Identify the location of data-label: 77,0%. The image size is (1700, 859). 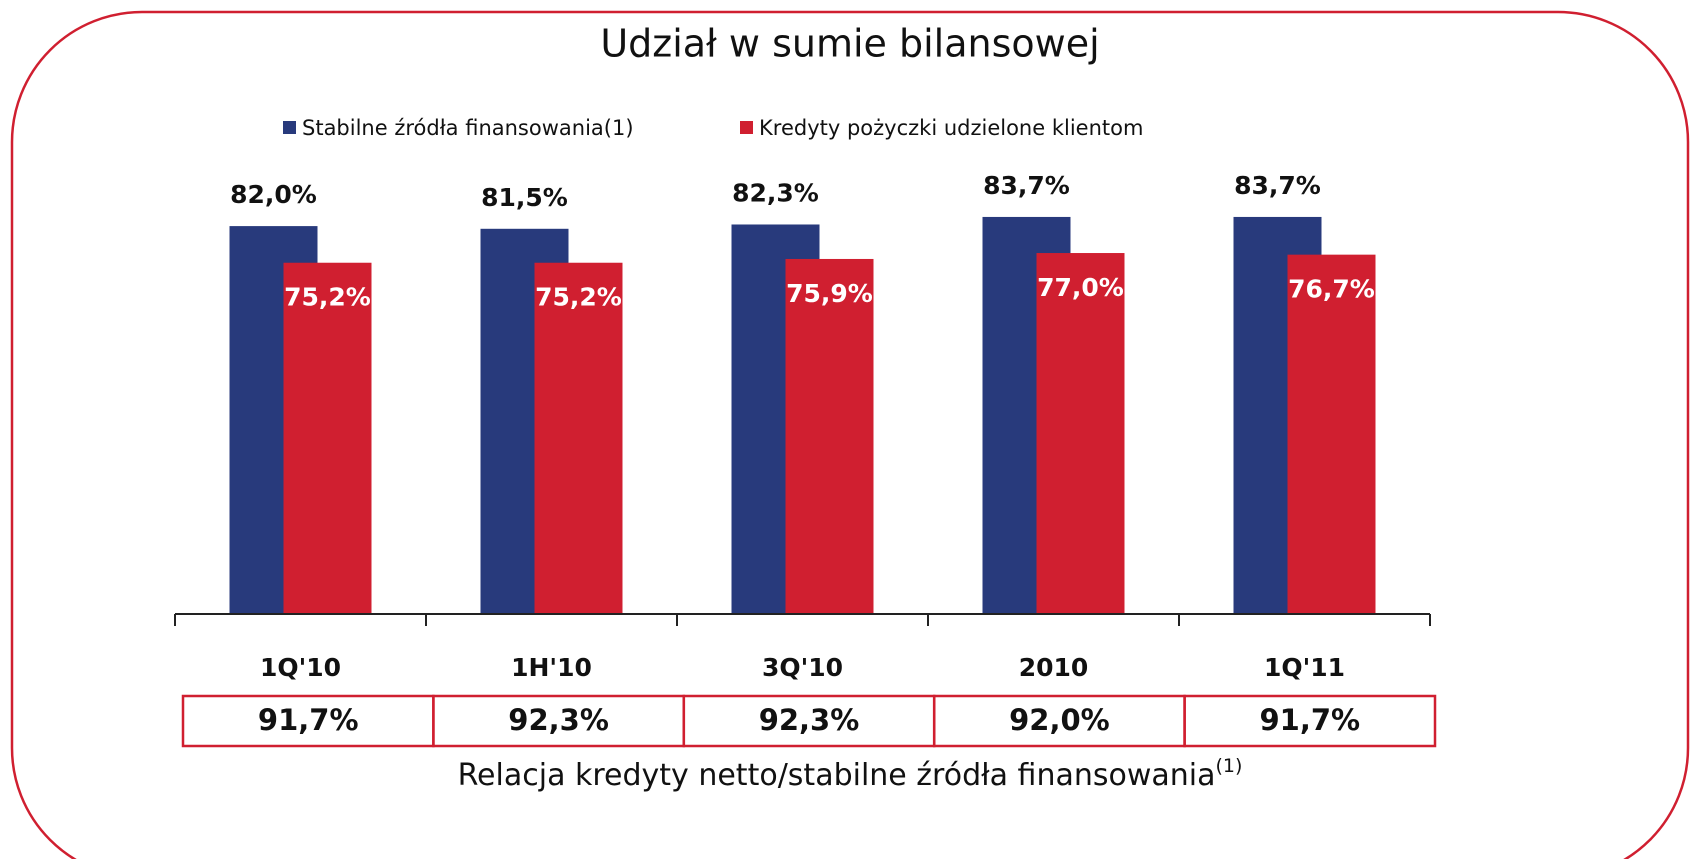
(1080, 287).